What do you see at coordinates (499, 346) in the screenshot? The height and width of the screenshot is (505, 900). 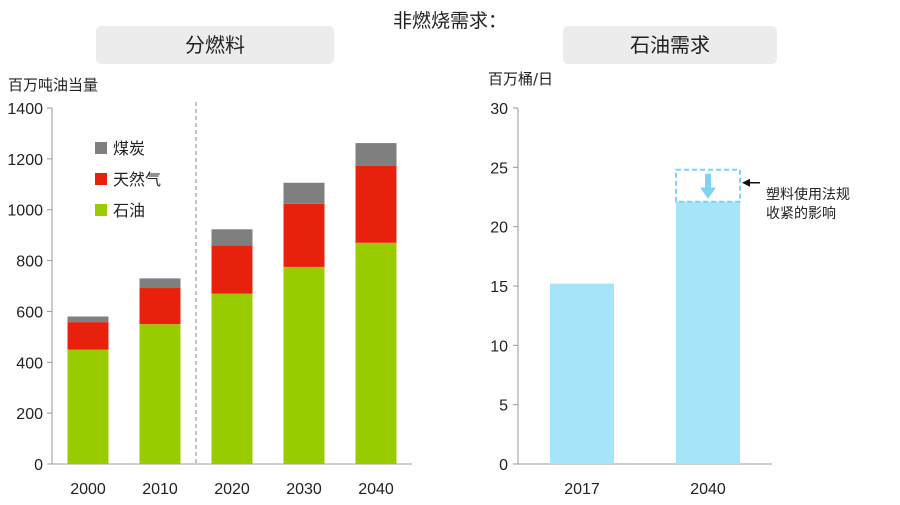 I see `right-y-tick-label: 10` at bounding box center [499, 346].